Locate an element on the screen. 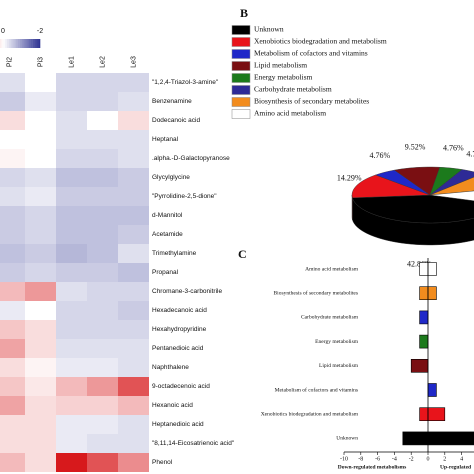  row-label: Heptanedioic acid is located at coordinates (178, 424).